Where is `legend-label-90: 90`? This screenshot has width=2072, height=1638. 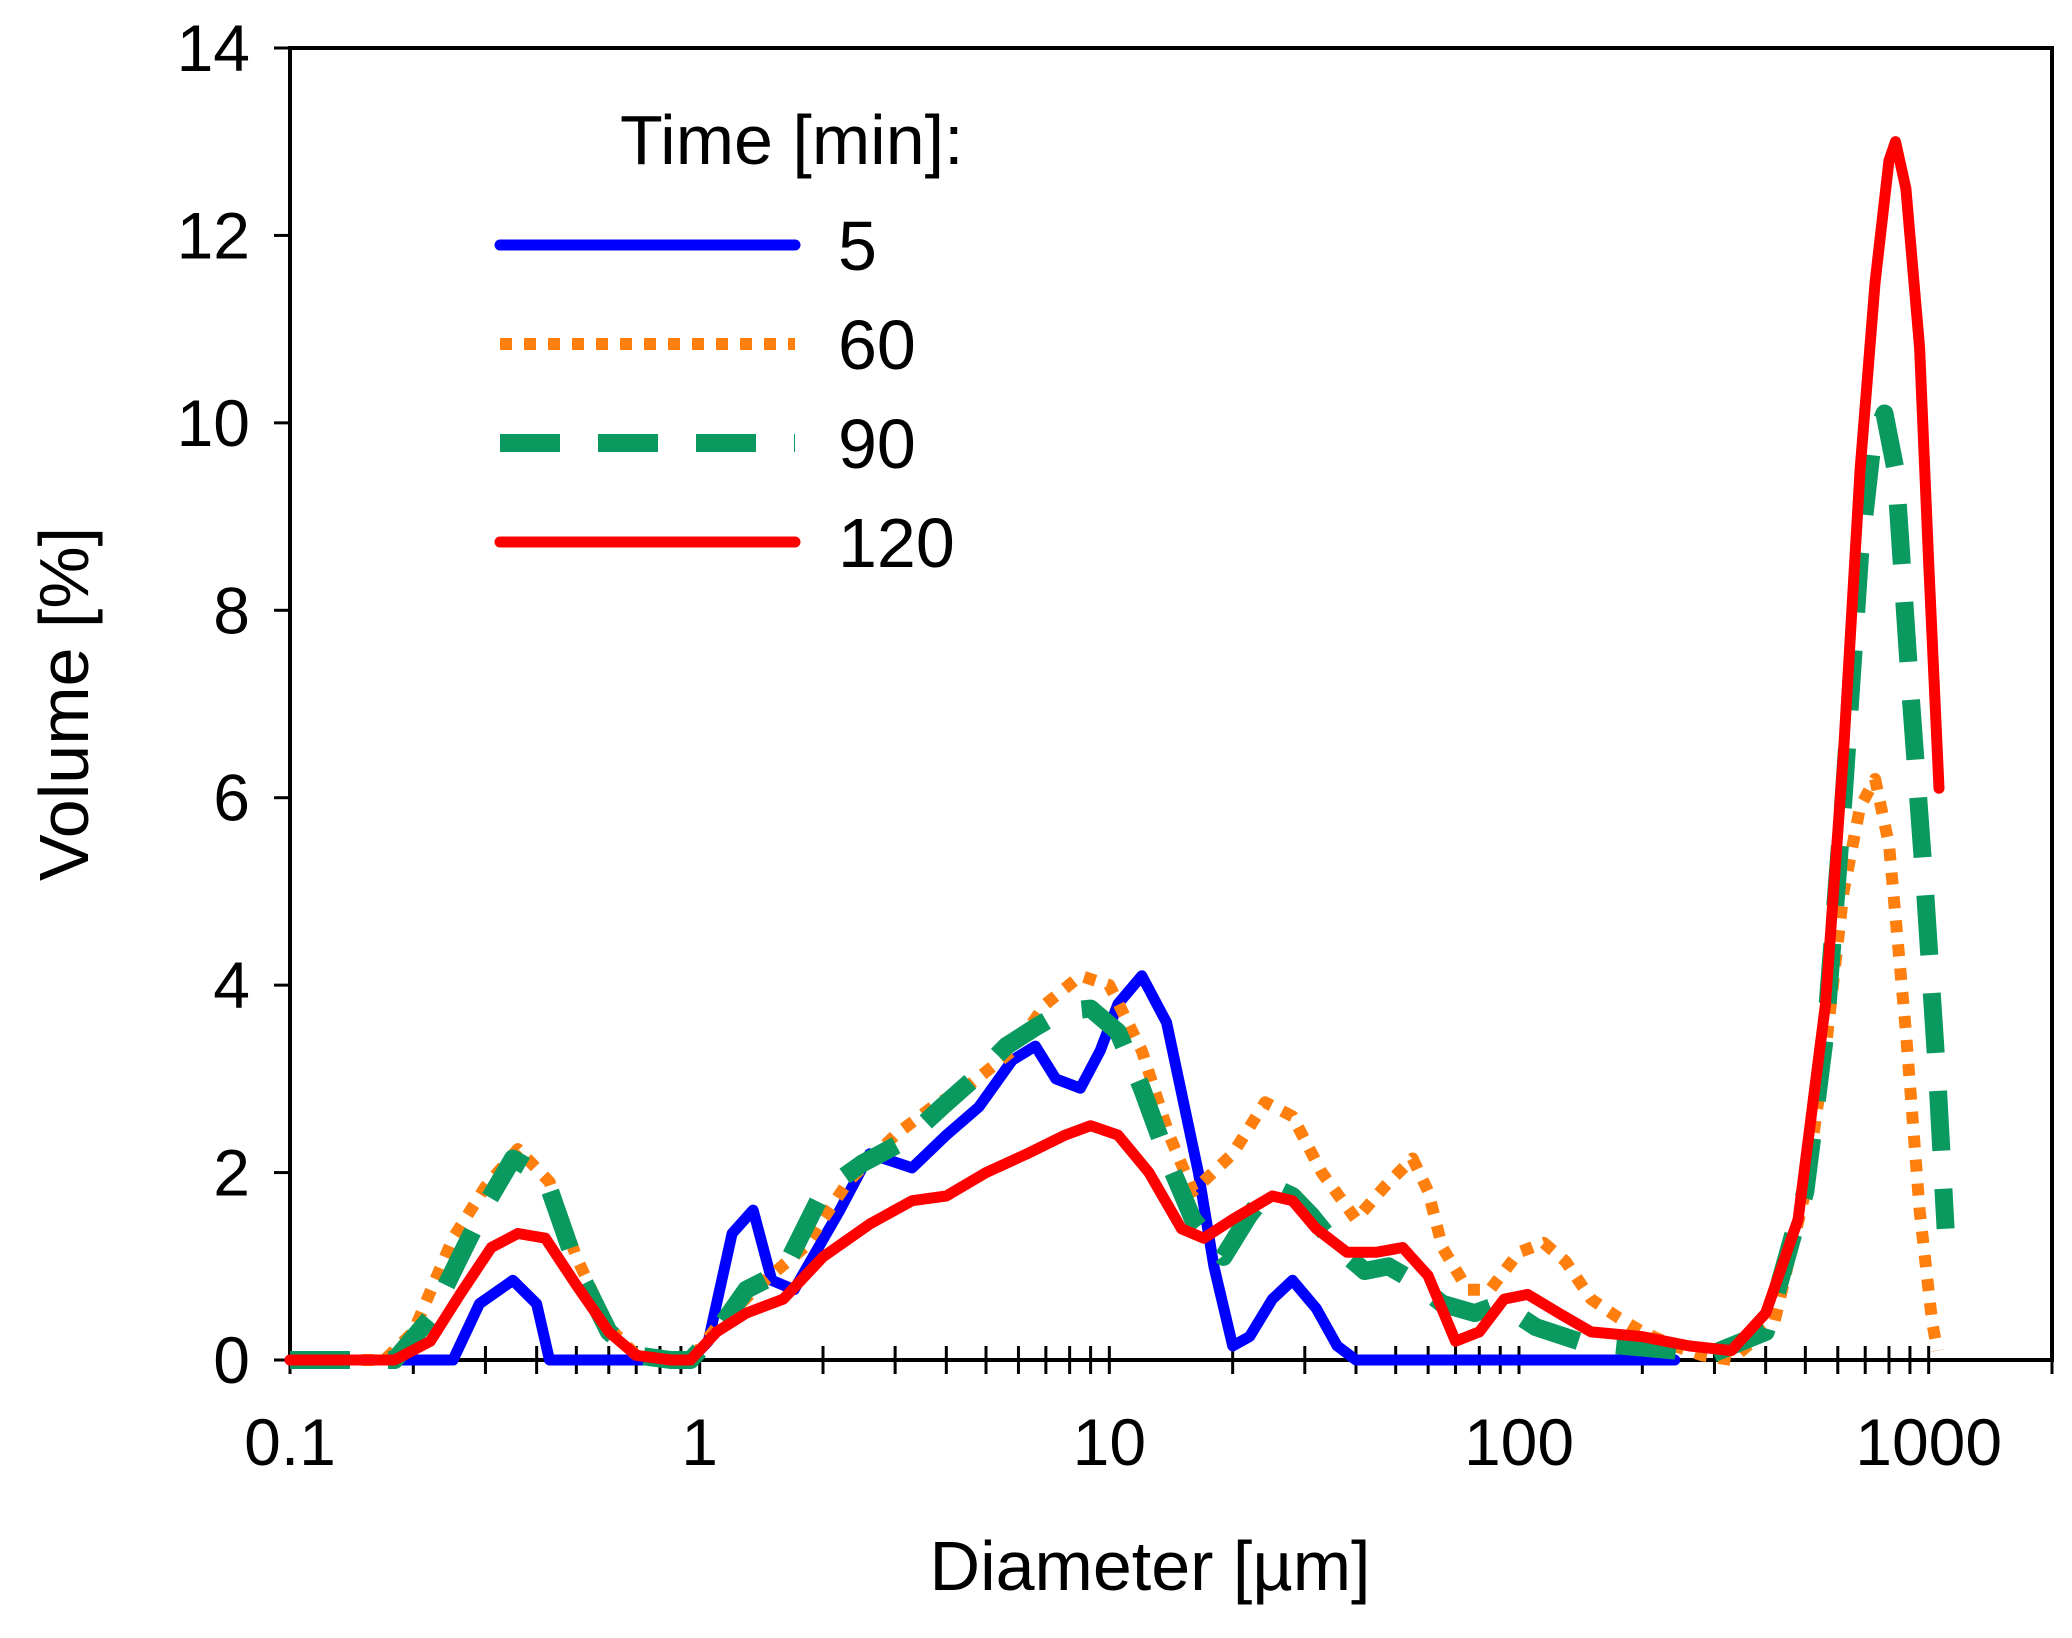 legend-label-90: 90 is located at coordinates (877, 444).